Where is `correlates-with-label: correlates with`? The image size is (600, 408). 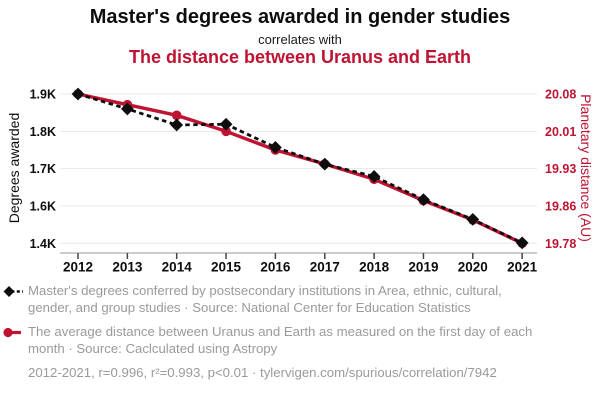
correlates-with-label: correlates with is located at coordinates (300, 39).